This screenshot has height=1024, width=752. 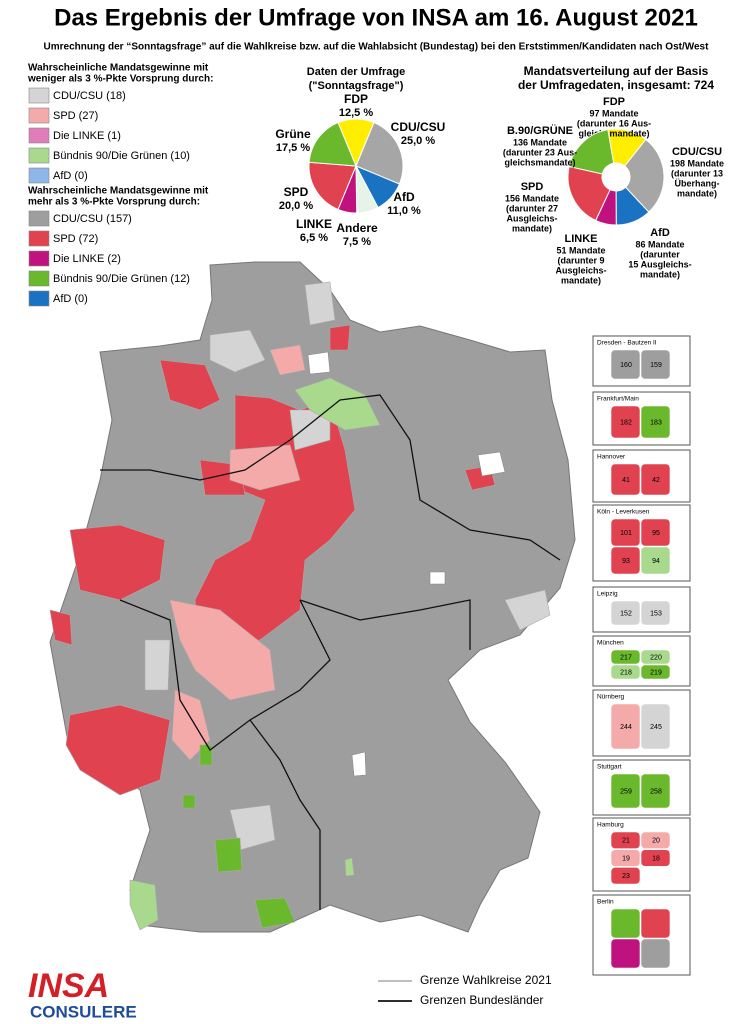 What do you see at coordinates (540, 152) in the screenshot?
I see `slice-note: (darunter 23 Aus-` at bounding box center [540, 152].